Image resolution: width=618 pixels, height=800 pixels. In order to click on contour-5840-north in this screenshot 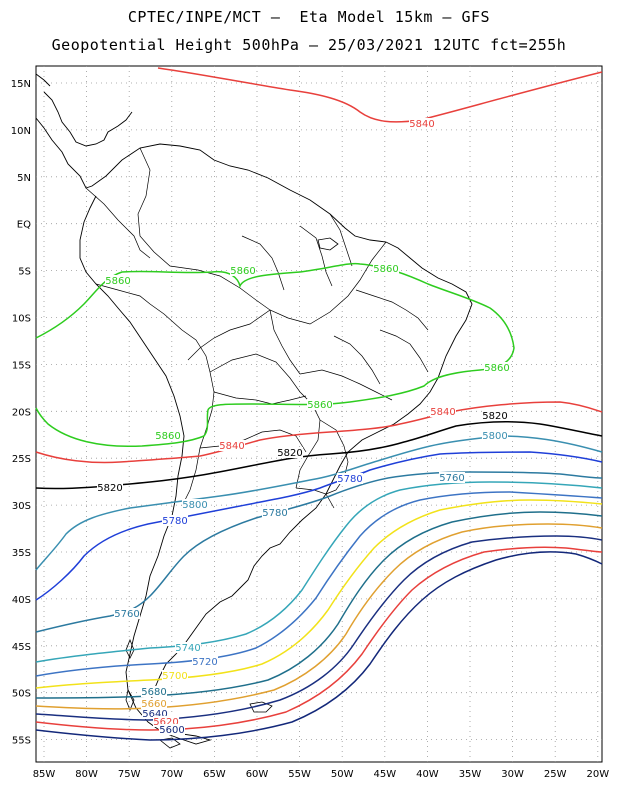, I will do `click(380, 95)`.